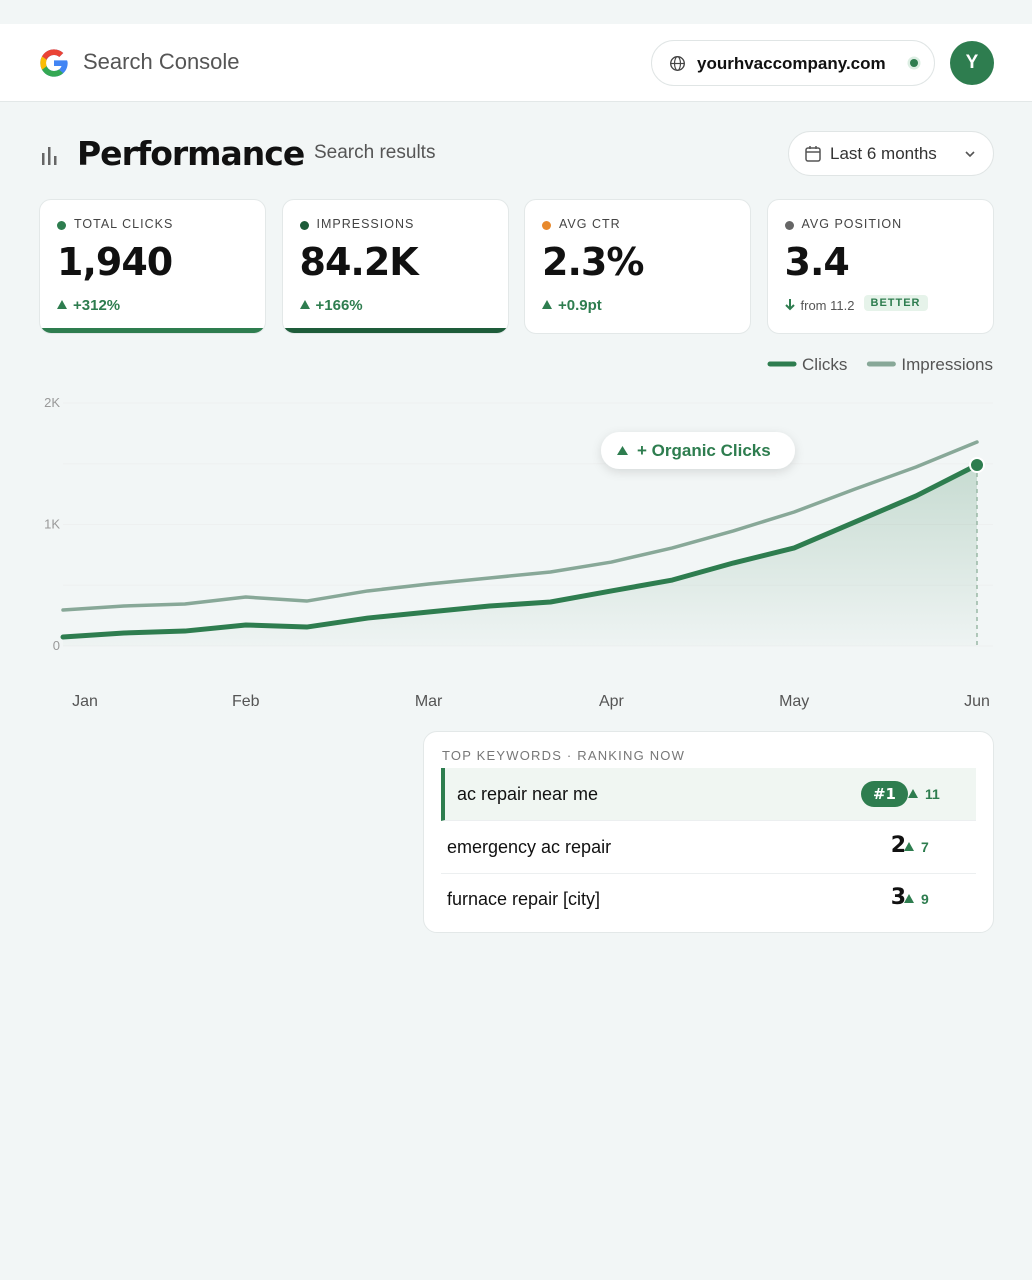 The width and height of the screenshot is (1032, 1280). Describe the element at coordinates (824, 364) in the screenshot. I see `legend-label: Clicks` at that location.